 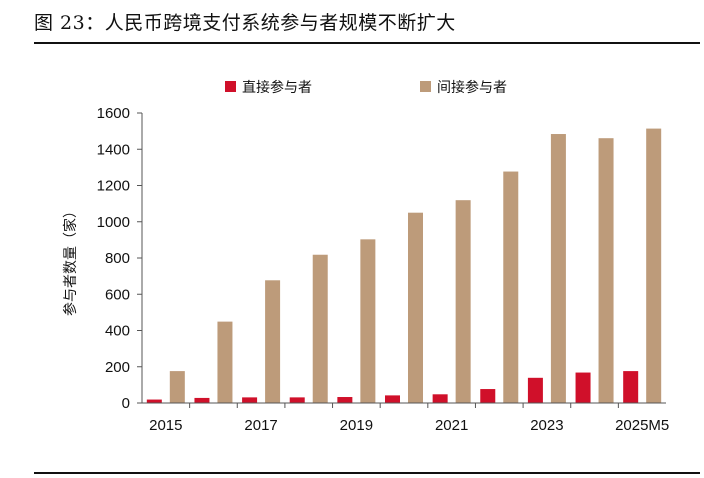 What do you see at coordinates (113, 186) in the screenshot?
I see `y-tick-label: 1200` at bounding box center [113, 186].